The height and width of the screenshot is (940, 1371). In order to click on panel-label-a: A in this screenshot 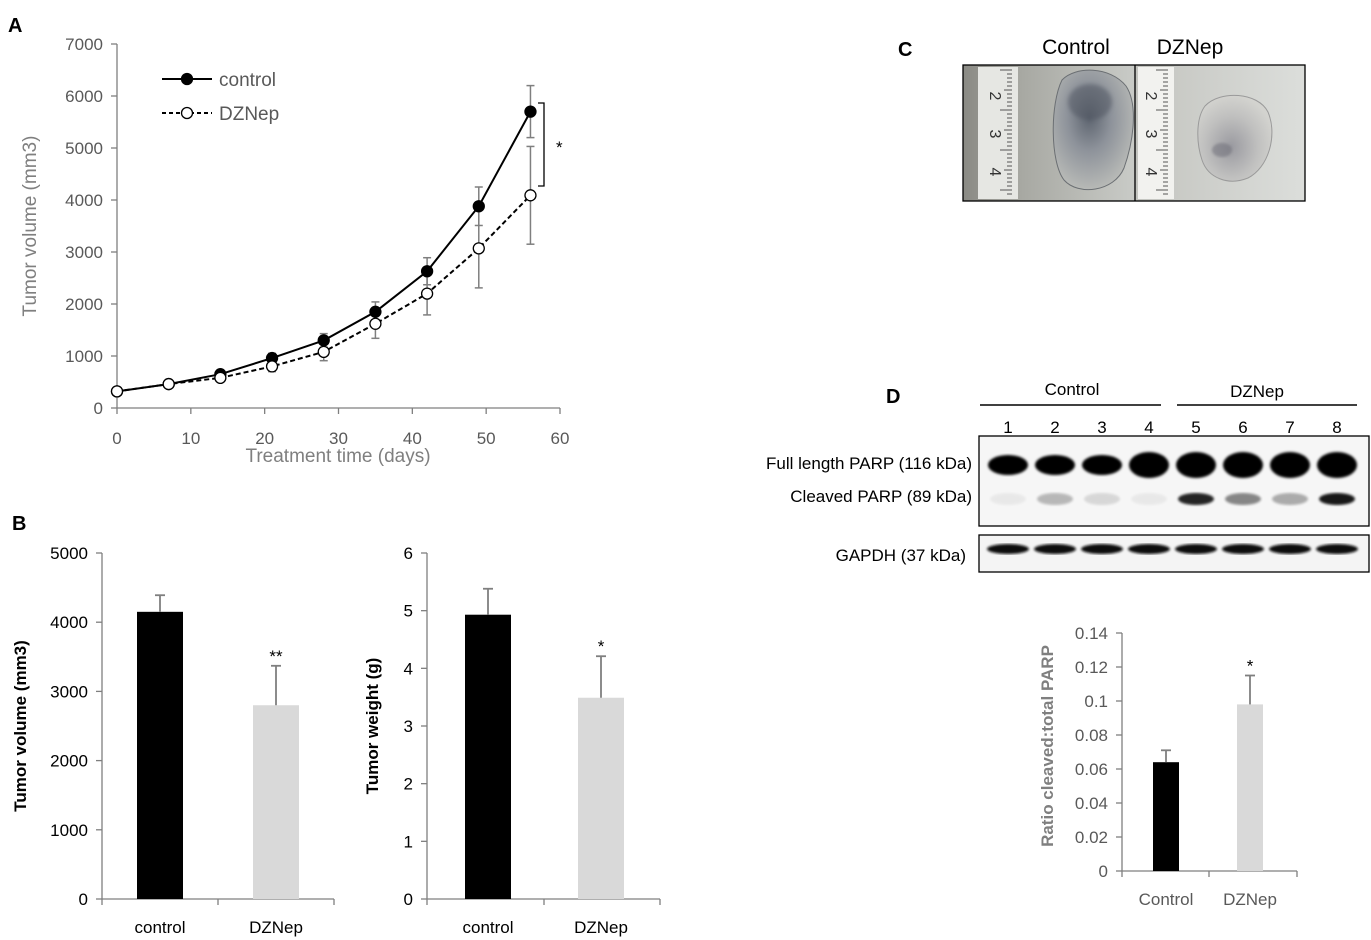, I will do `click(15, 26)`.